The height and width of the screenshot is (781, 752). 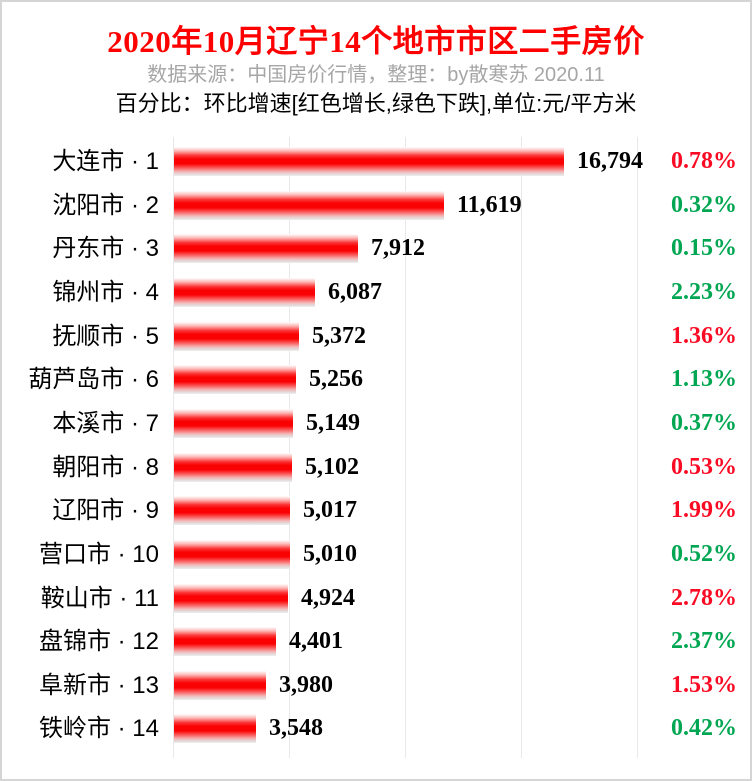 What do you see at coordinates (105, 423) in the screenshot?
I see `city-label: 本溪市 · 7` at bounding box center [105, 423].